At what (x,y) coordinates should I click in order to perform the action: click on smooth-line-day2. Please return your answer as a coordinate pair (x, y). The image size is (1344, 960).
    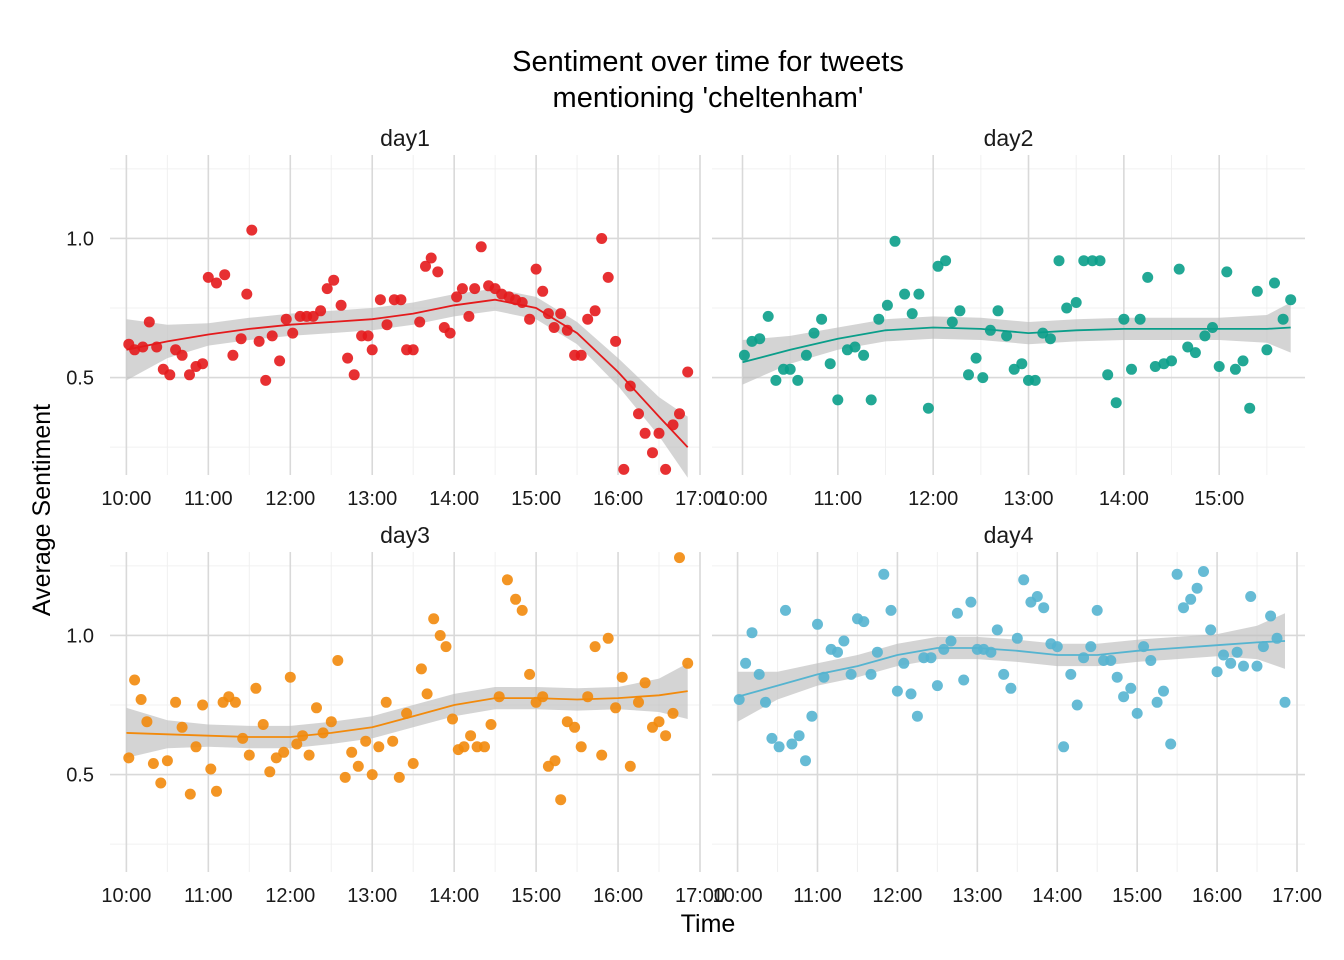
    Looking at the image, I should click on (1016, 345).